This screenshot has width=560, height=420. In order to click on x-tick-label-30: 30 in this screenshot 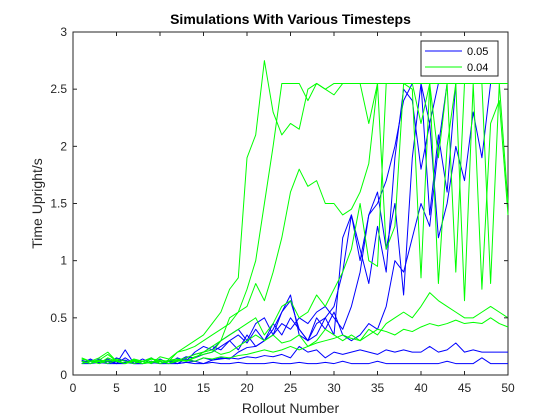, I will do `click(334, 388)`.